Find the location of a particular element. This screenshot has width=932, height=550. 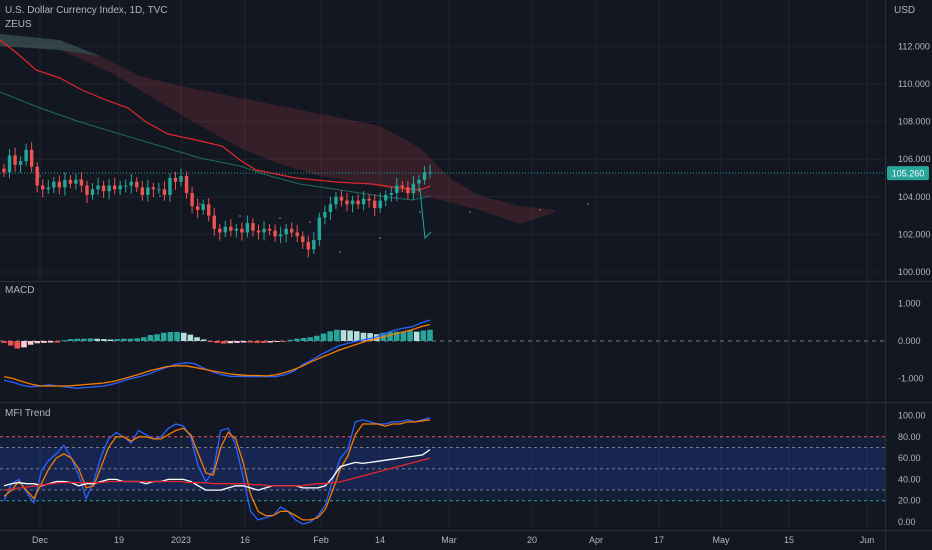

mfi-line is located at coordinates (217, 470).